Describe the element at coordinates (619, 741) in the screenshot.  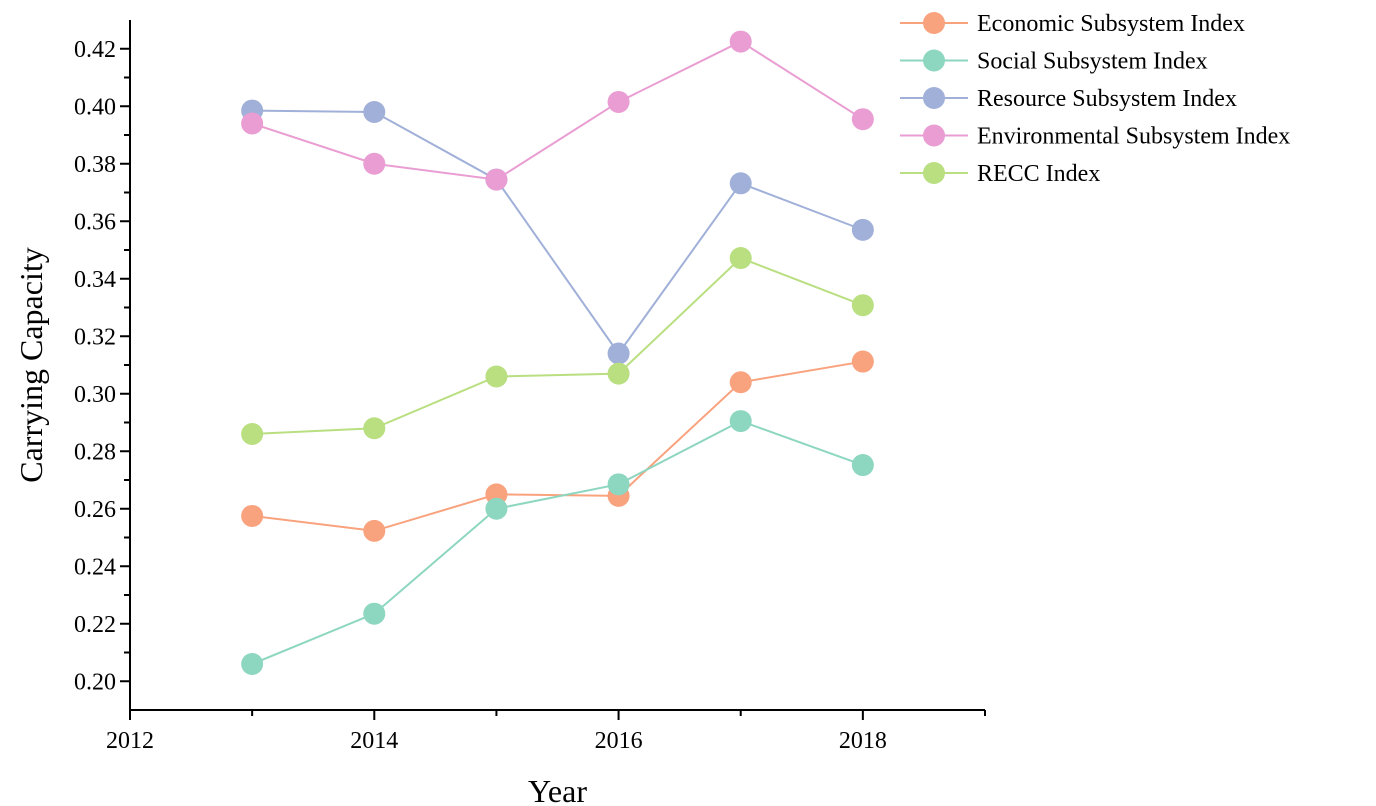
I see `x-tick-label: 2016` at that location.